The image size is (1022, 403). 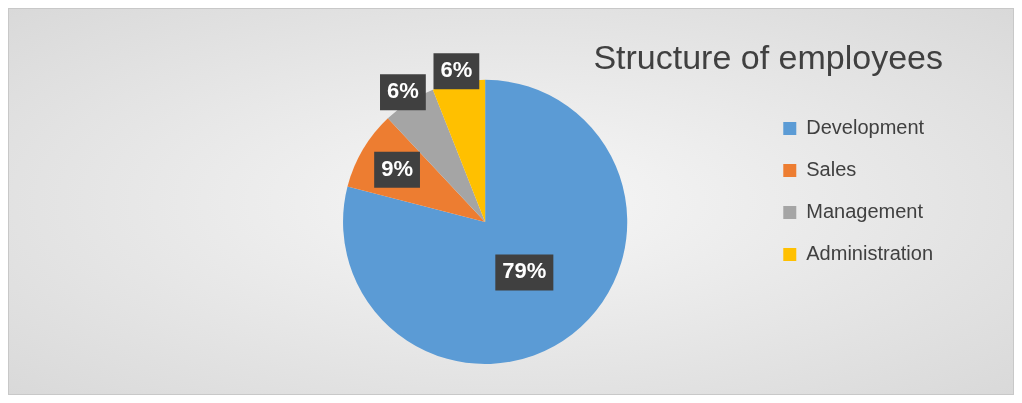 What do you see at coordinates (865, 211) in the screenshot?
I see `legend-label: Management` at bounding box center [865, 211].